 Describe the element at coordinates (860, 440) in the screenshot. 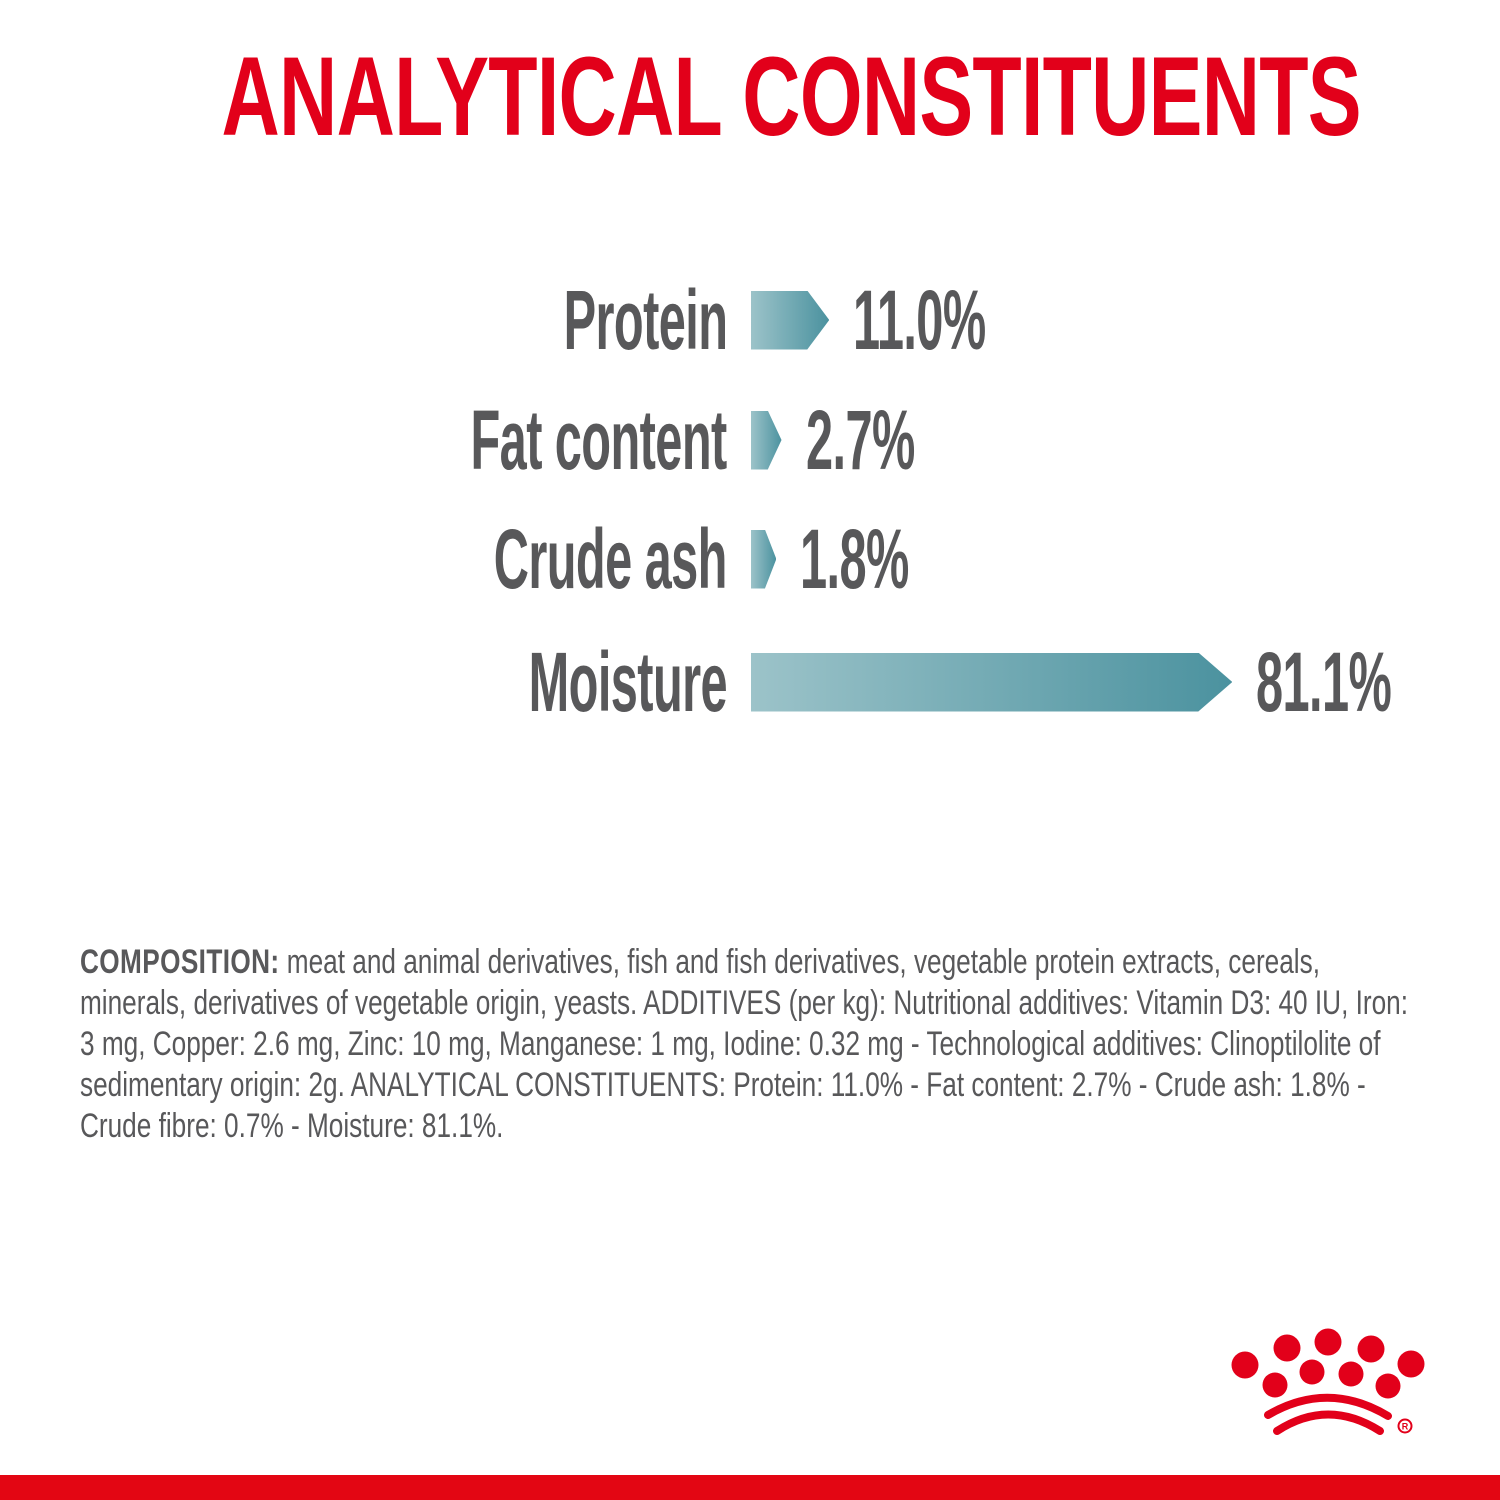

I see `value-label: 2.7%` at that location.